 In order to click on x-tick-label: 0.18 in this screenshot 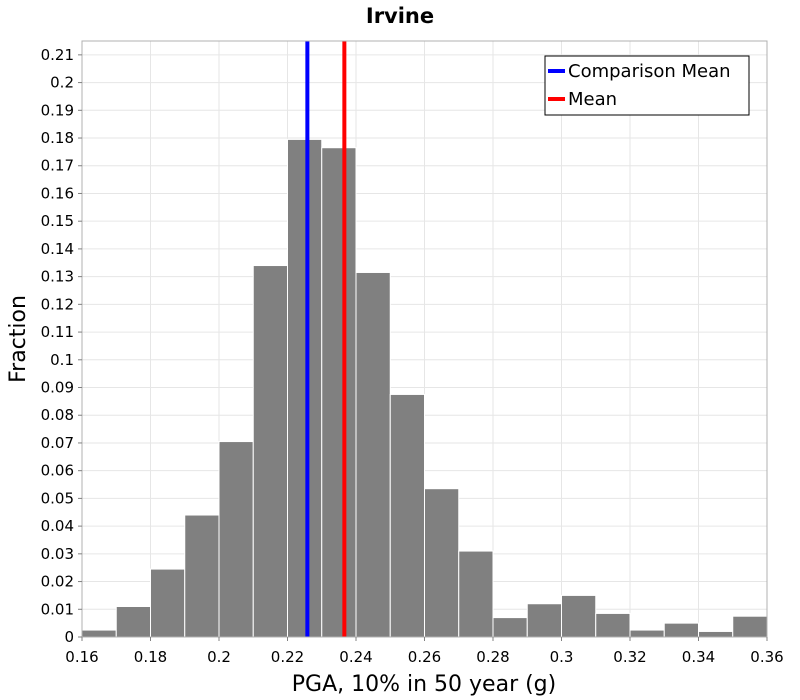, I will do `click(150, 657)`.